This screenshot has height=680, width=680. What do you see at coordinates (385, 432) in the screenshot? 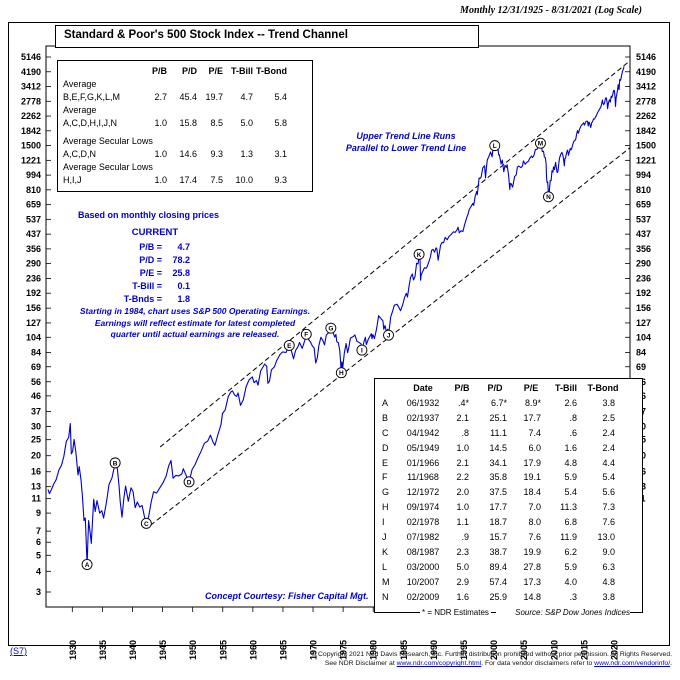
I see `lows-row-letter: C` at bounding box center [385, 432].